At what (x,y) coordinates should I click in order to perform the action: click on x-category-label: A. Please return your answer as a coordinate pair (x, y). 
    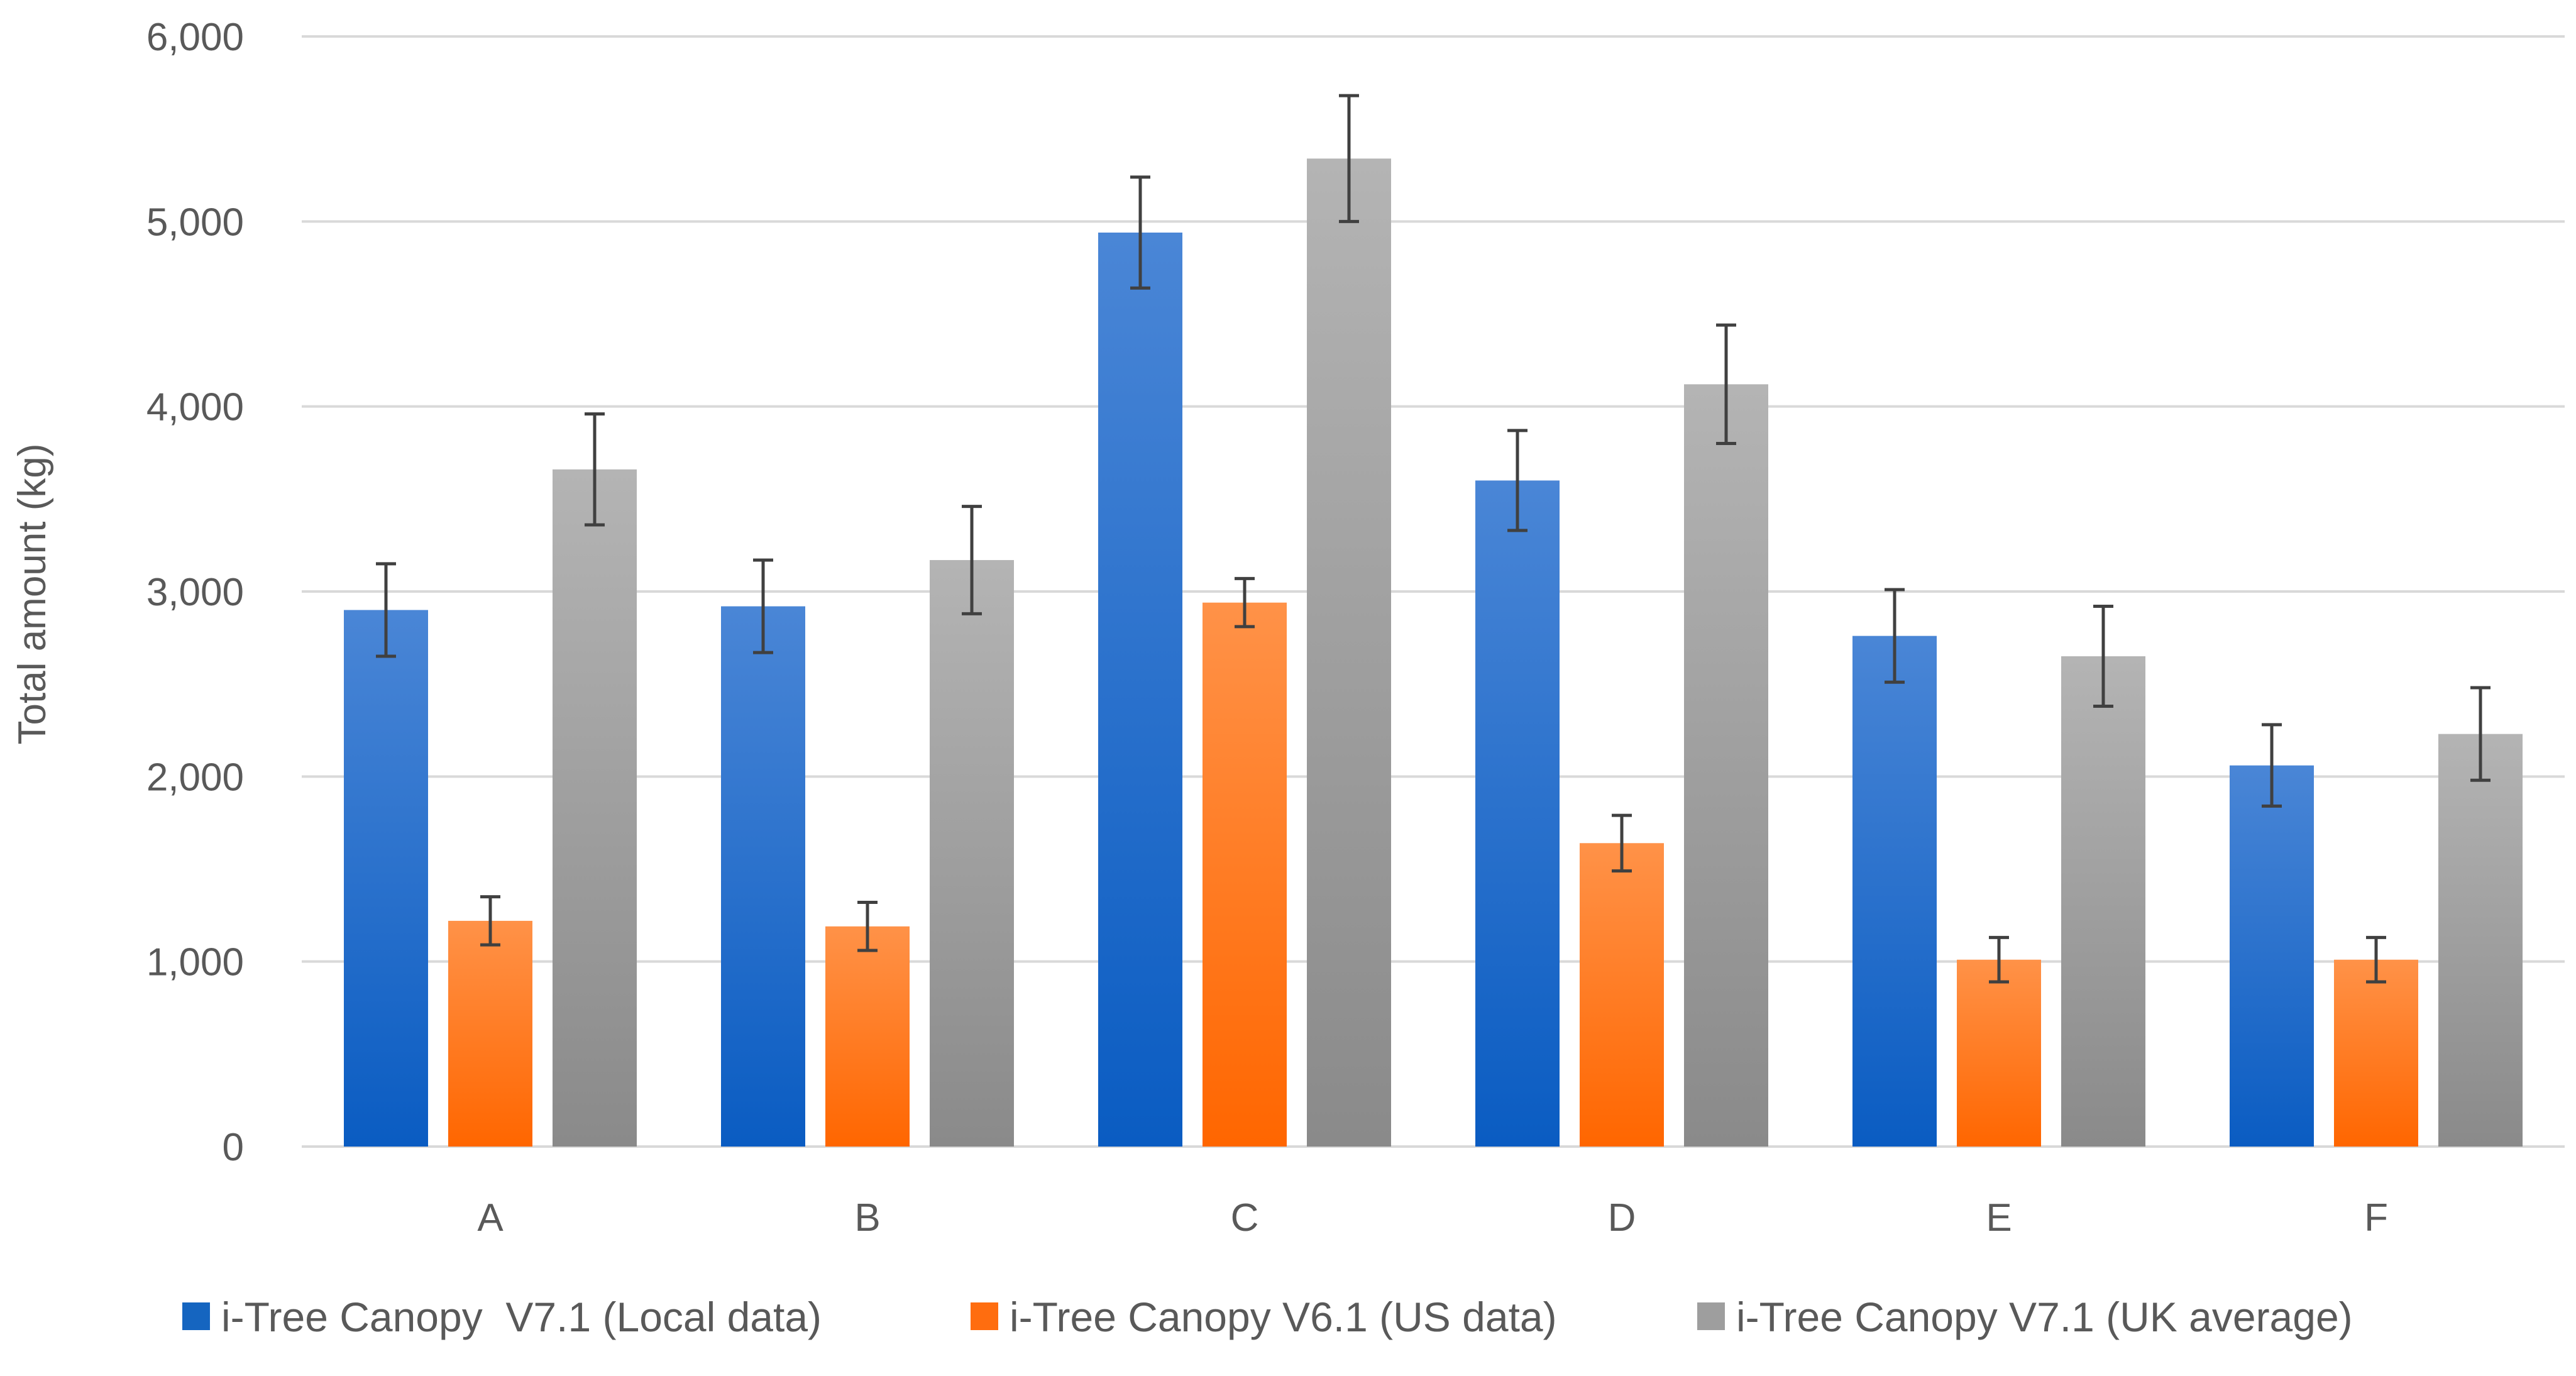
    Looking at the image, I should click on (491, 1218).